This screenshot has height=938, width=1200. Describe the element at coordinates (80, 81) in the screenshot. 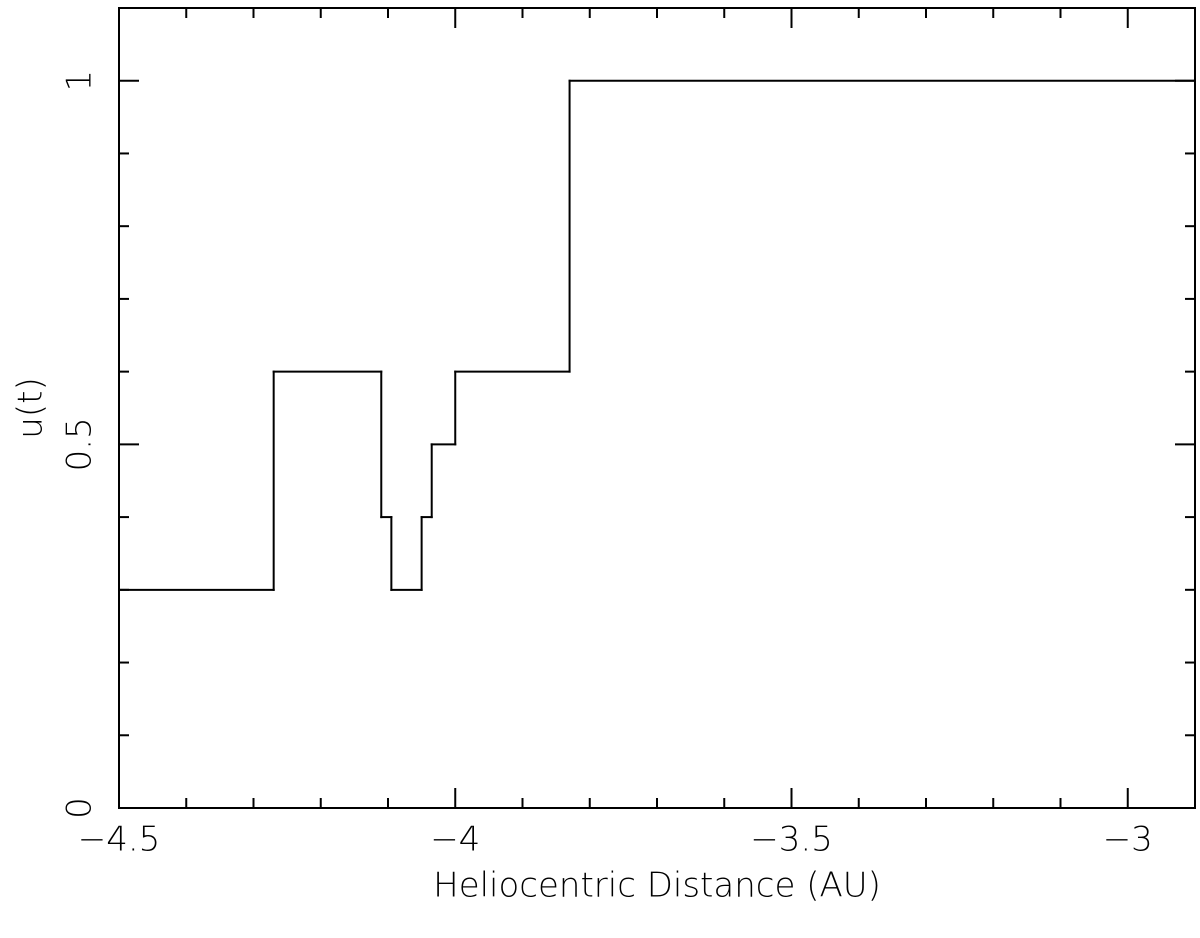

I see `y-tick-label: 1` at that location.